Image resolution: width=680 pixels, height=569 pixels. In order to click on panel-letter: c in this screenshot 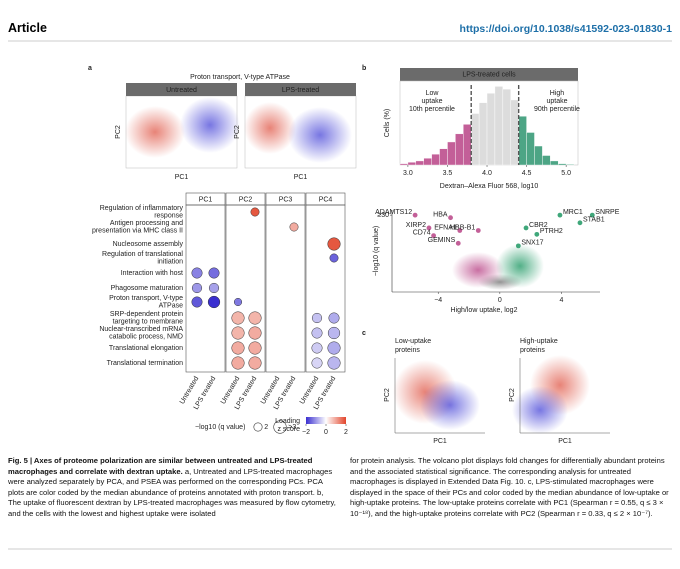, I will do `click(364, 333)`.